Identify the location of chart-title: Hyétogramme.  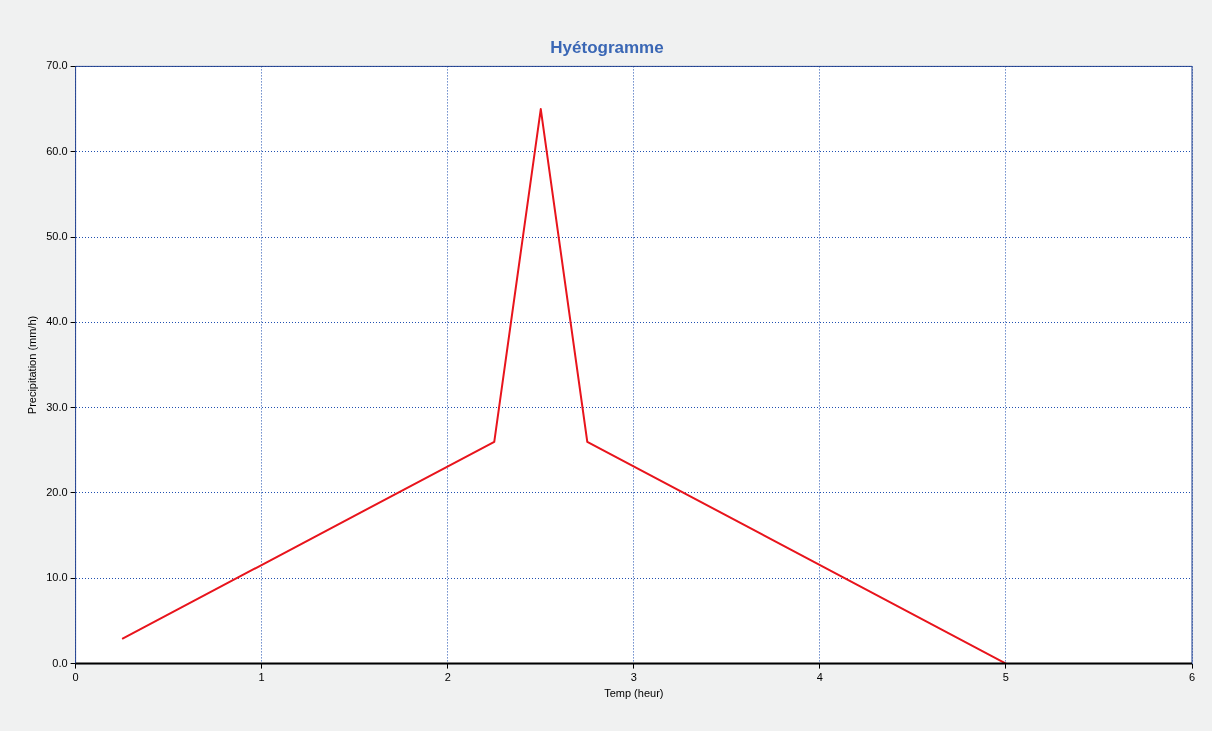
(607, 47).